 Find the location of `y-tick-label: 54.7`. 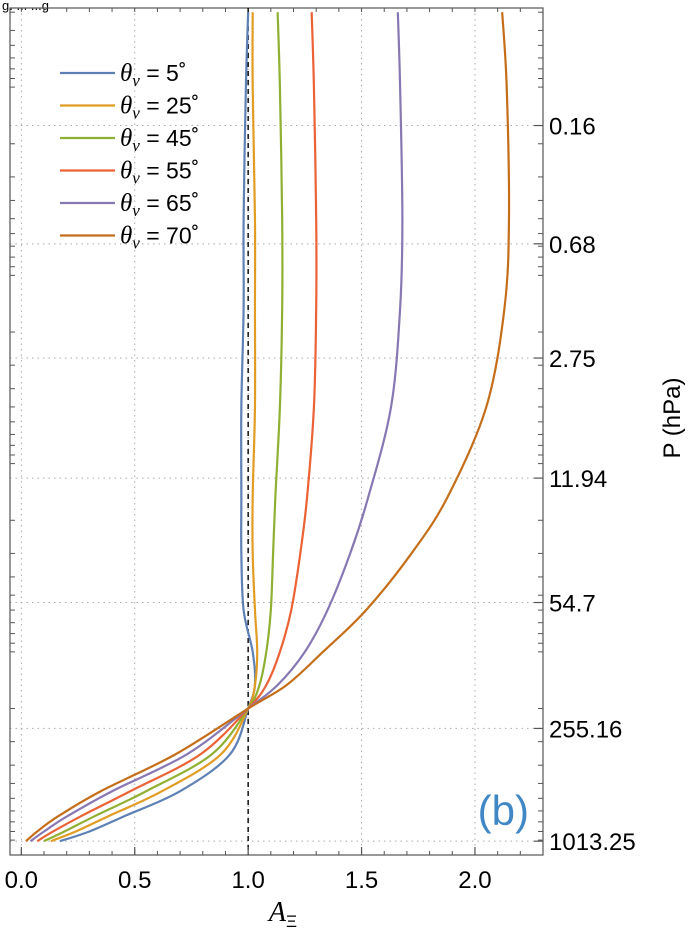

y-tick-label: 54.7 is located at coordinates (572, 604).